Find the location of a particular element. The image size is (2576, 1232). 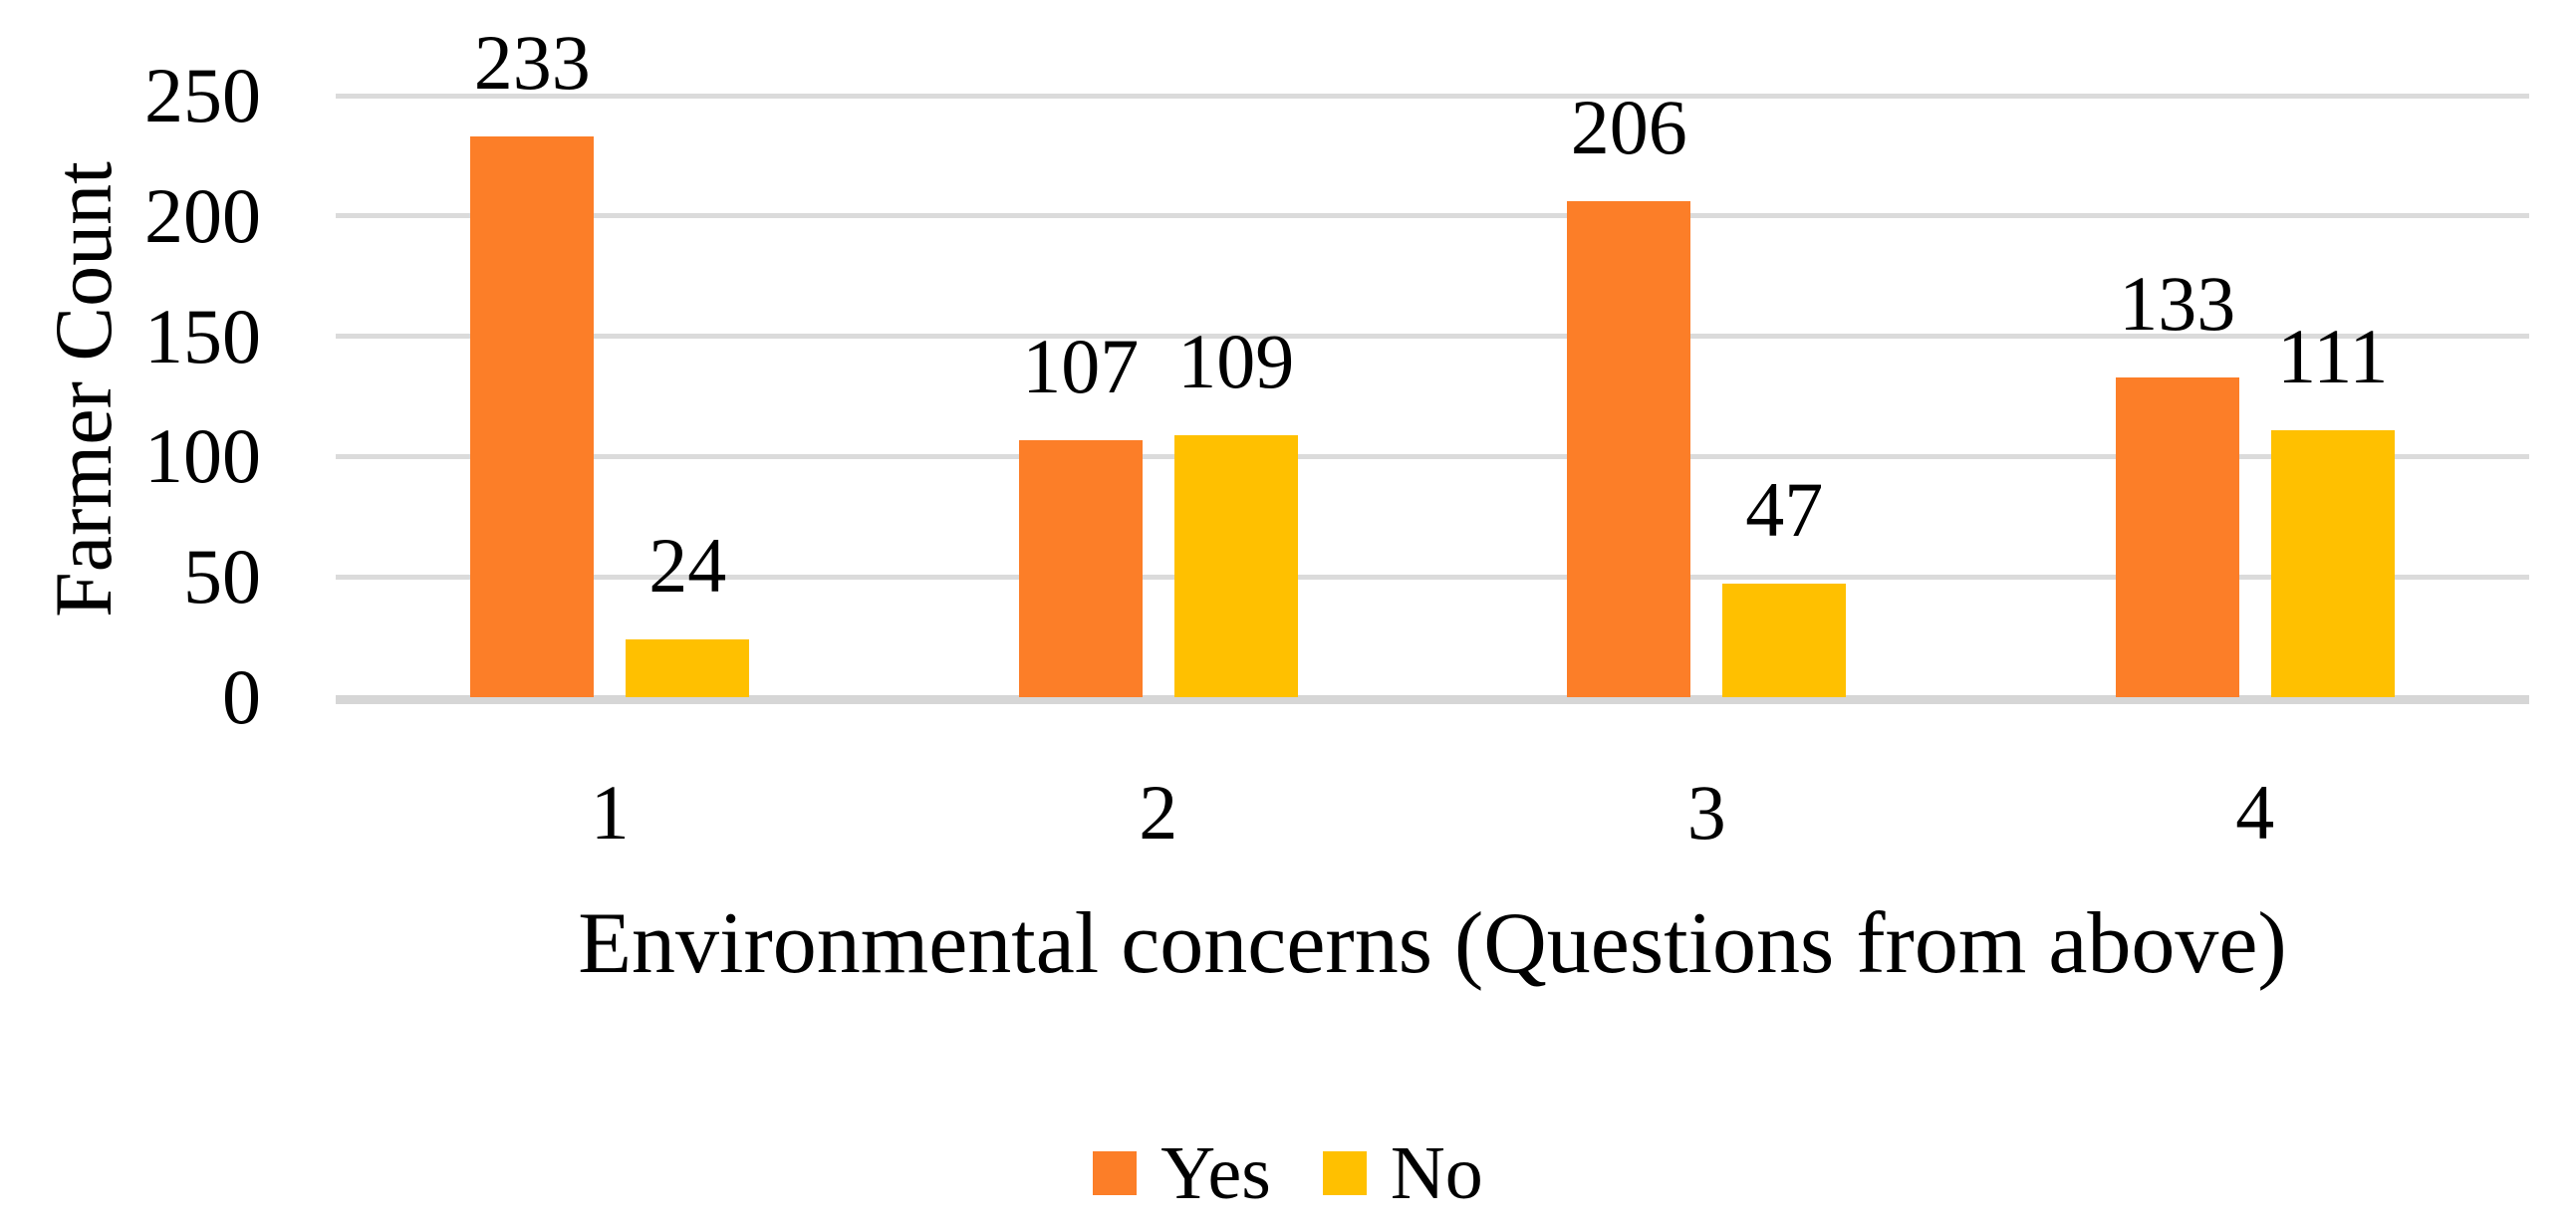

x-axis-line is located at coordinates (1432, 699).